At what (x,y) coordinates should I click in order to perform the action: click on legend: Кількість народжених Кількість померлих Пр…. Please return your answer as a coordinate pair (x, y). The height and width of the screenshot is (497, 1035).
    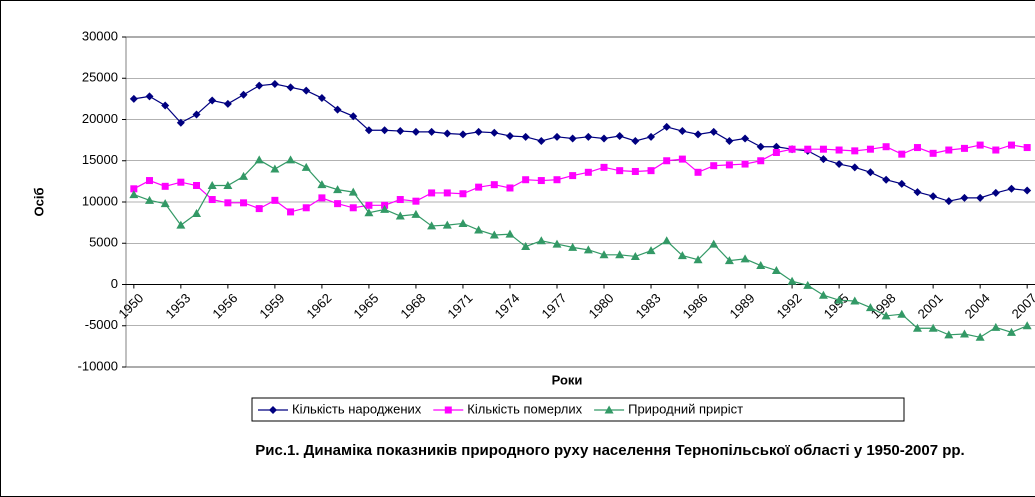
    Looking at the image, I should click on (500, 408).